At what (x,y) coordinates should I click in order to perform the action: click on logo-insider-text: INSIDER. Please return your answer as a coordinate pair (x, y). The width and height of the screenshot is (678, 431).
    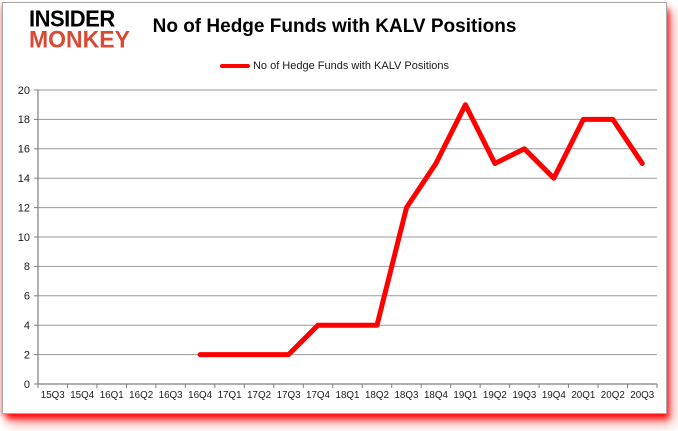
    Looking at the image, I should click on (72, 18).